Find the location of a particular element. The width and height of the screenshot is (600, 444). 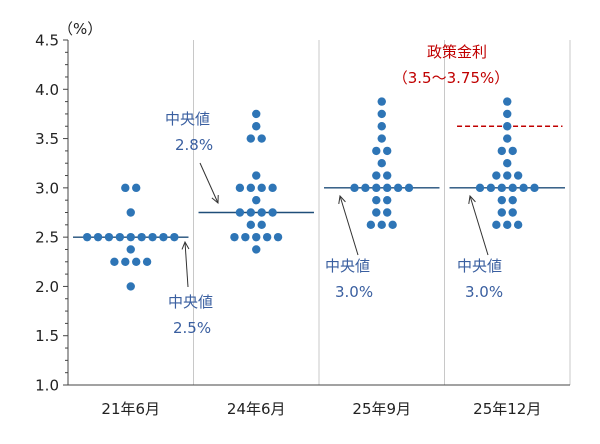

y-unit-label: （%） is located at coordinates (80, 29).